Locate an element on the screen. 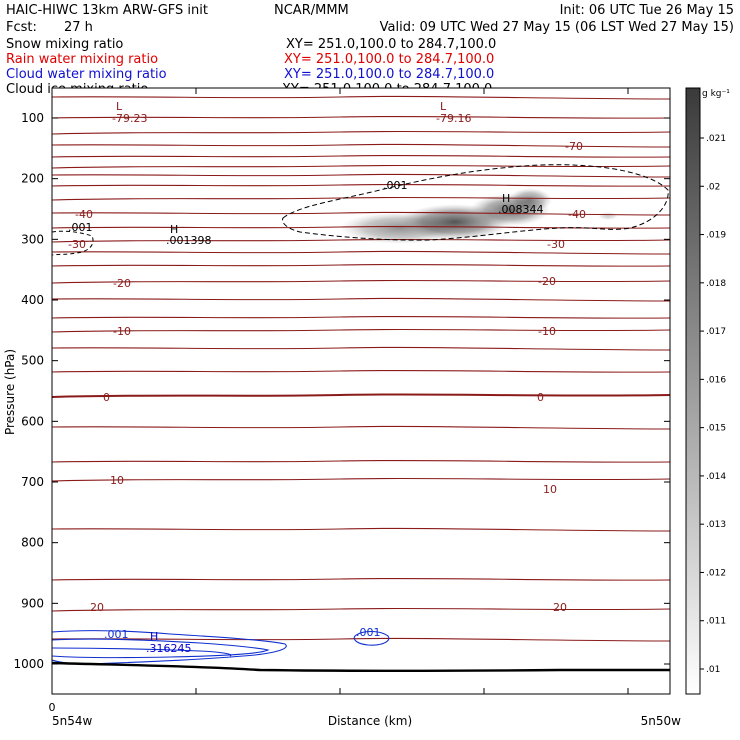 The image size is (740, 740). y-tick-label: 600 is located at coordinates (32, 421).